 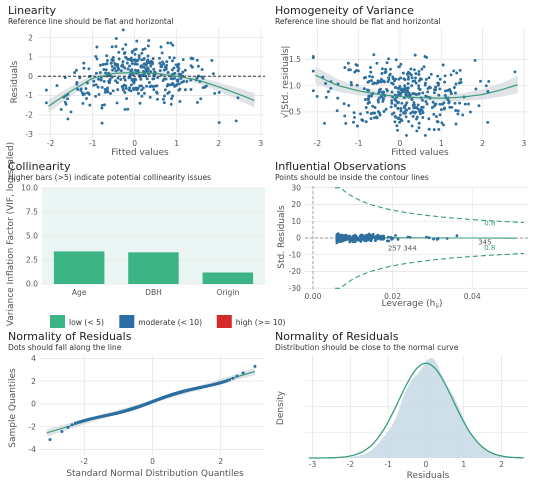 I want to click on contour-label-lower: 0.8, so click(x=489, y=248).